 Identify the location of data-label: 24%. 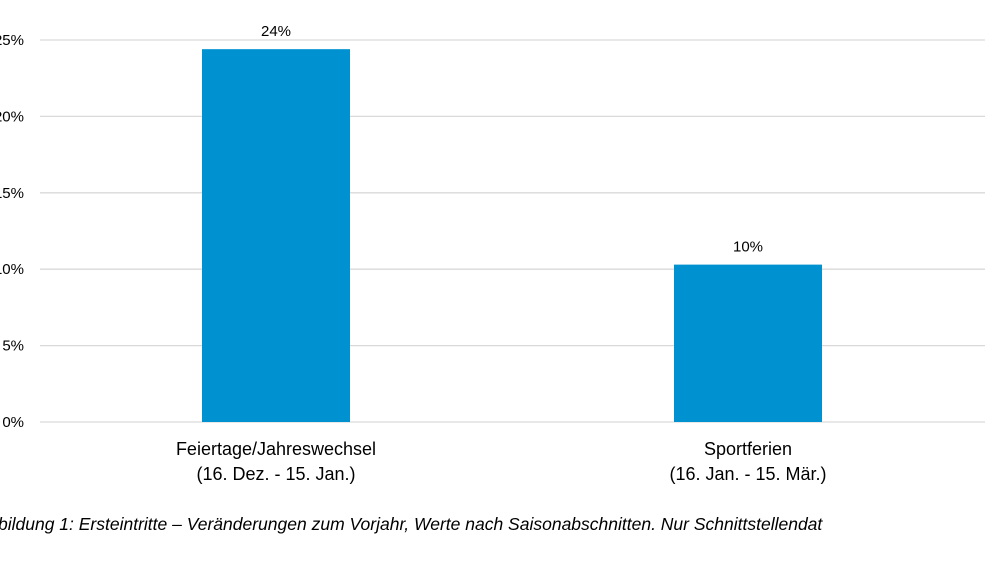
(276, 31).